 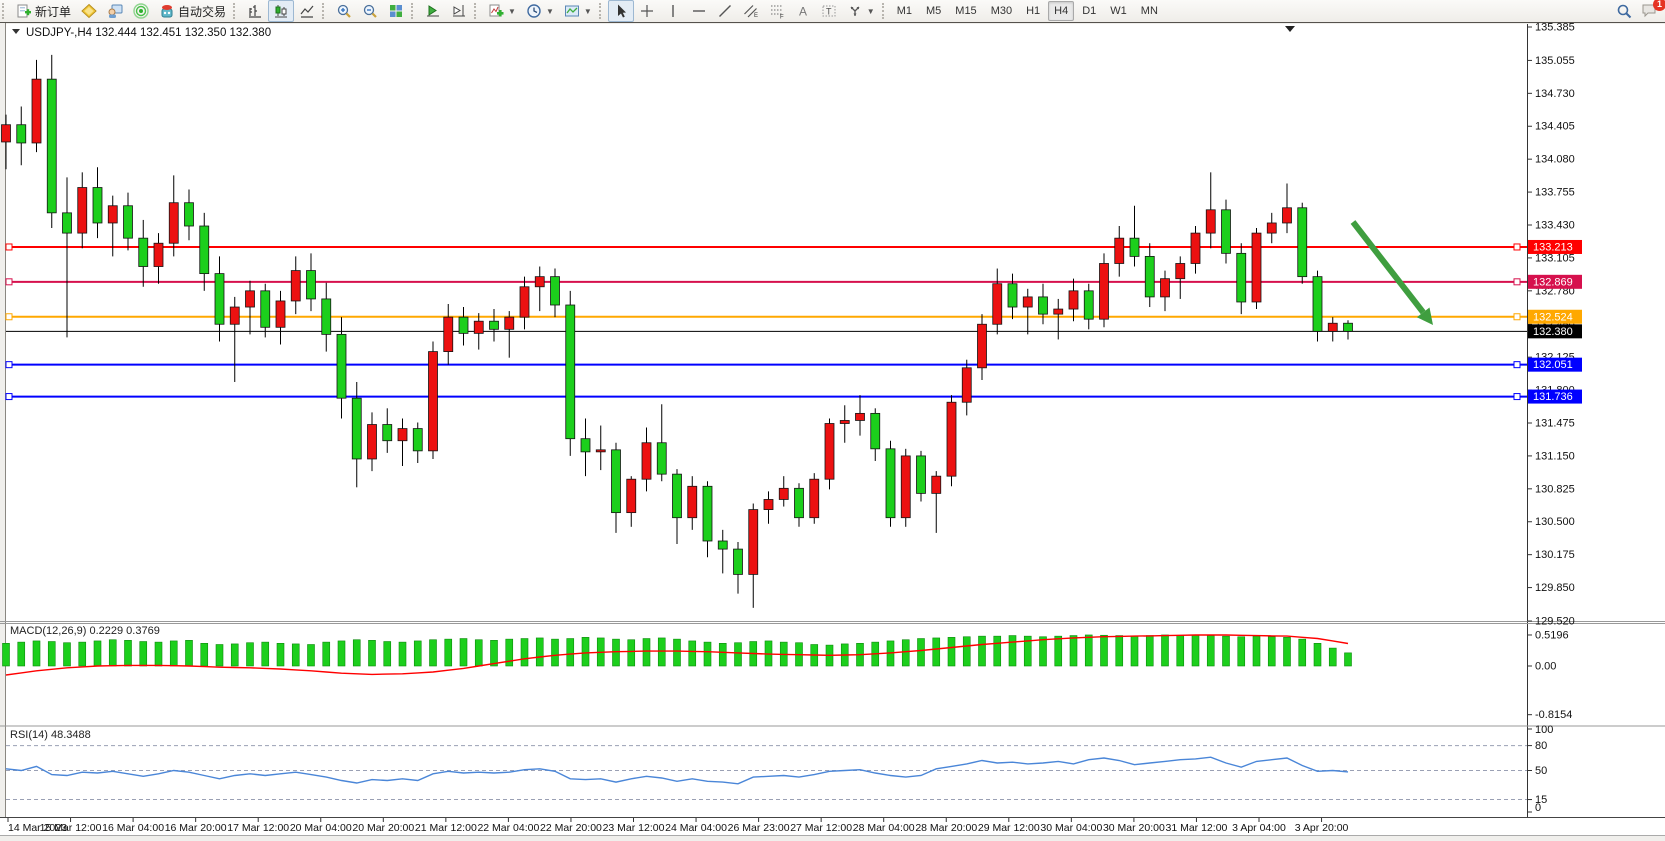 What do you see at coordinates (777, 11) in the screenshot?
I see `fibonacci-tool-button: F` at bounding box center [777, 11].